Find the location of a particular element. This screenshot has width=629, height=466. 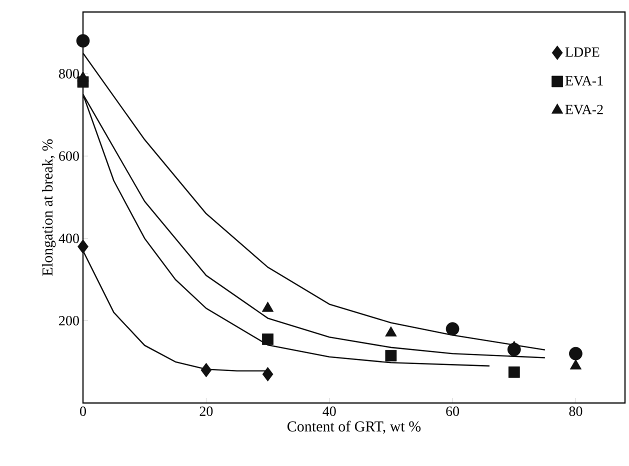

legend-label: EVA-2 is located at coordinates (584, 109).